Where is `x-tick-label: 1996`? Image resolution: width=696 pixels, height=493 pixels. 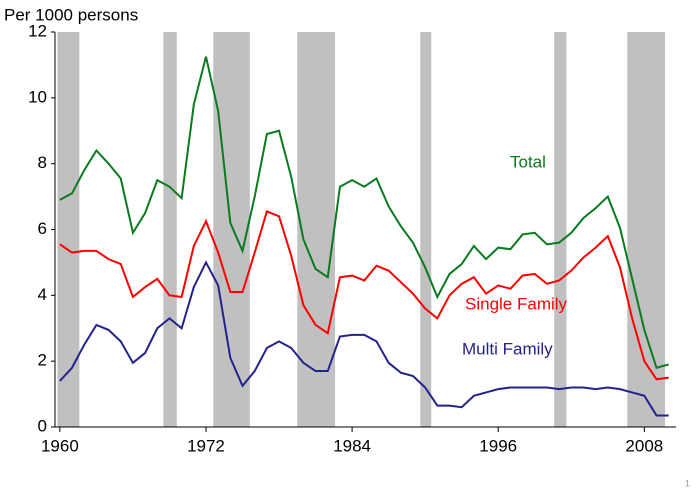 x-tick-label: 1996 is located at coordinates (498, 445).